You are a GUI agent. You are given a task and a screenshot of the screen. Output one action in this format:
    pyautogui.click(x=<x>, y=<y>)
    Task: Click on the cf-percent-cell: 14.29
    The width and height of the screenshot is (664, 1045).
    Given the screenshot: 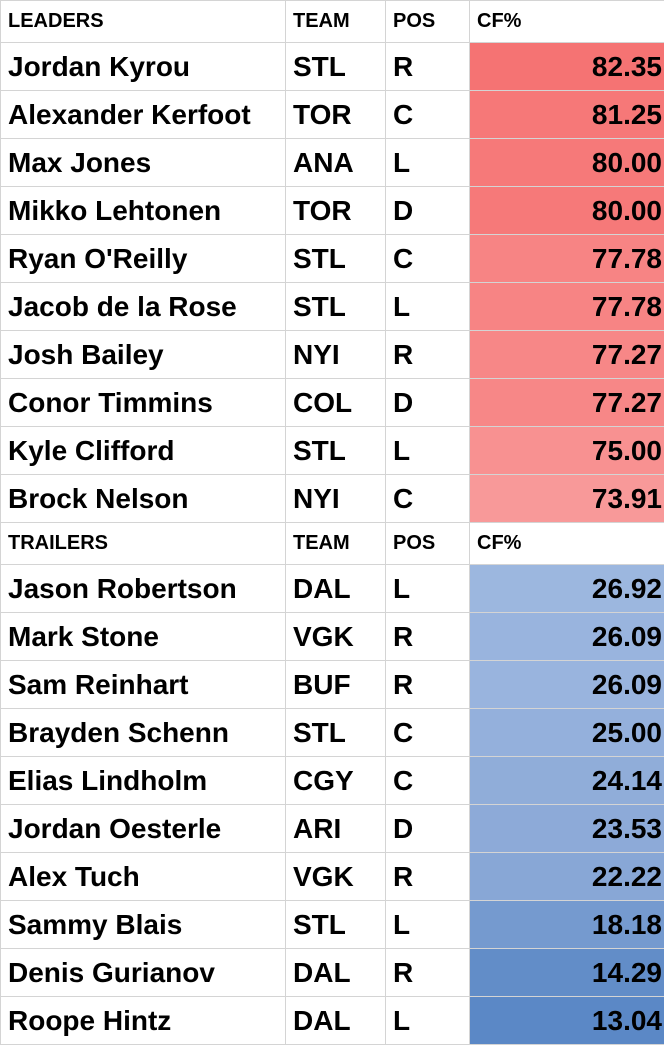 What is the action you would take?
    pyautogui.click(x=567, y=973)
    